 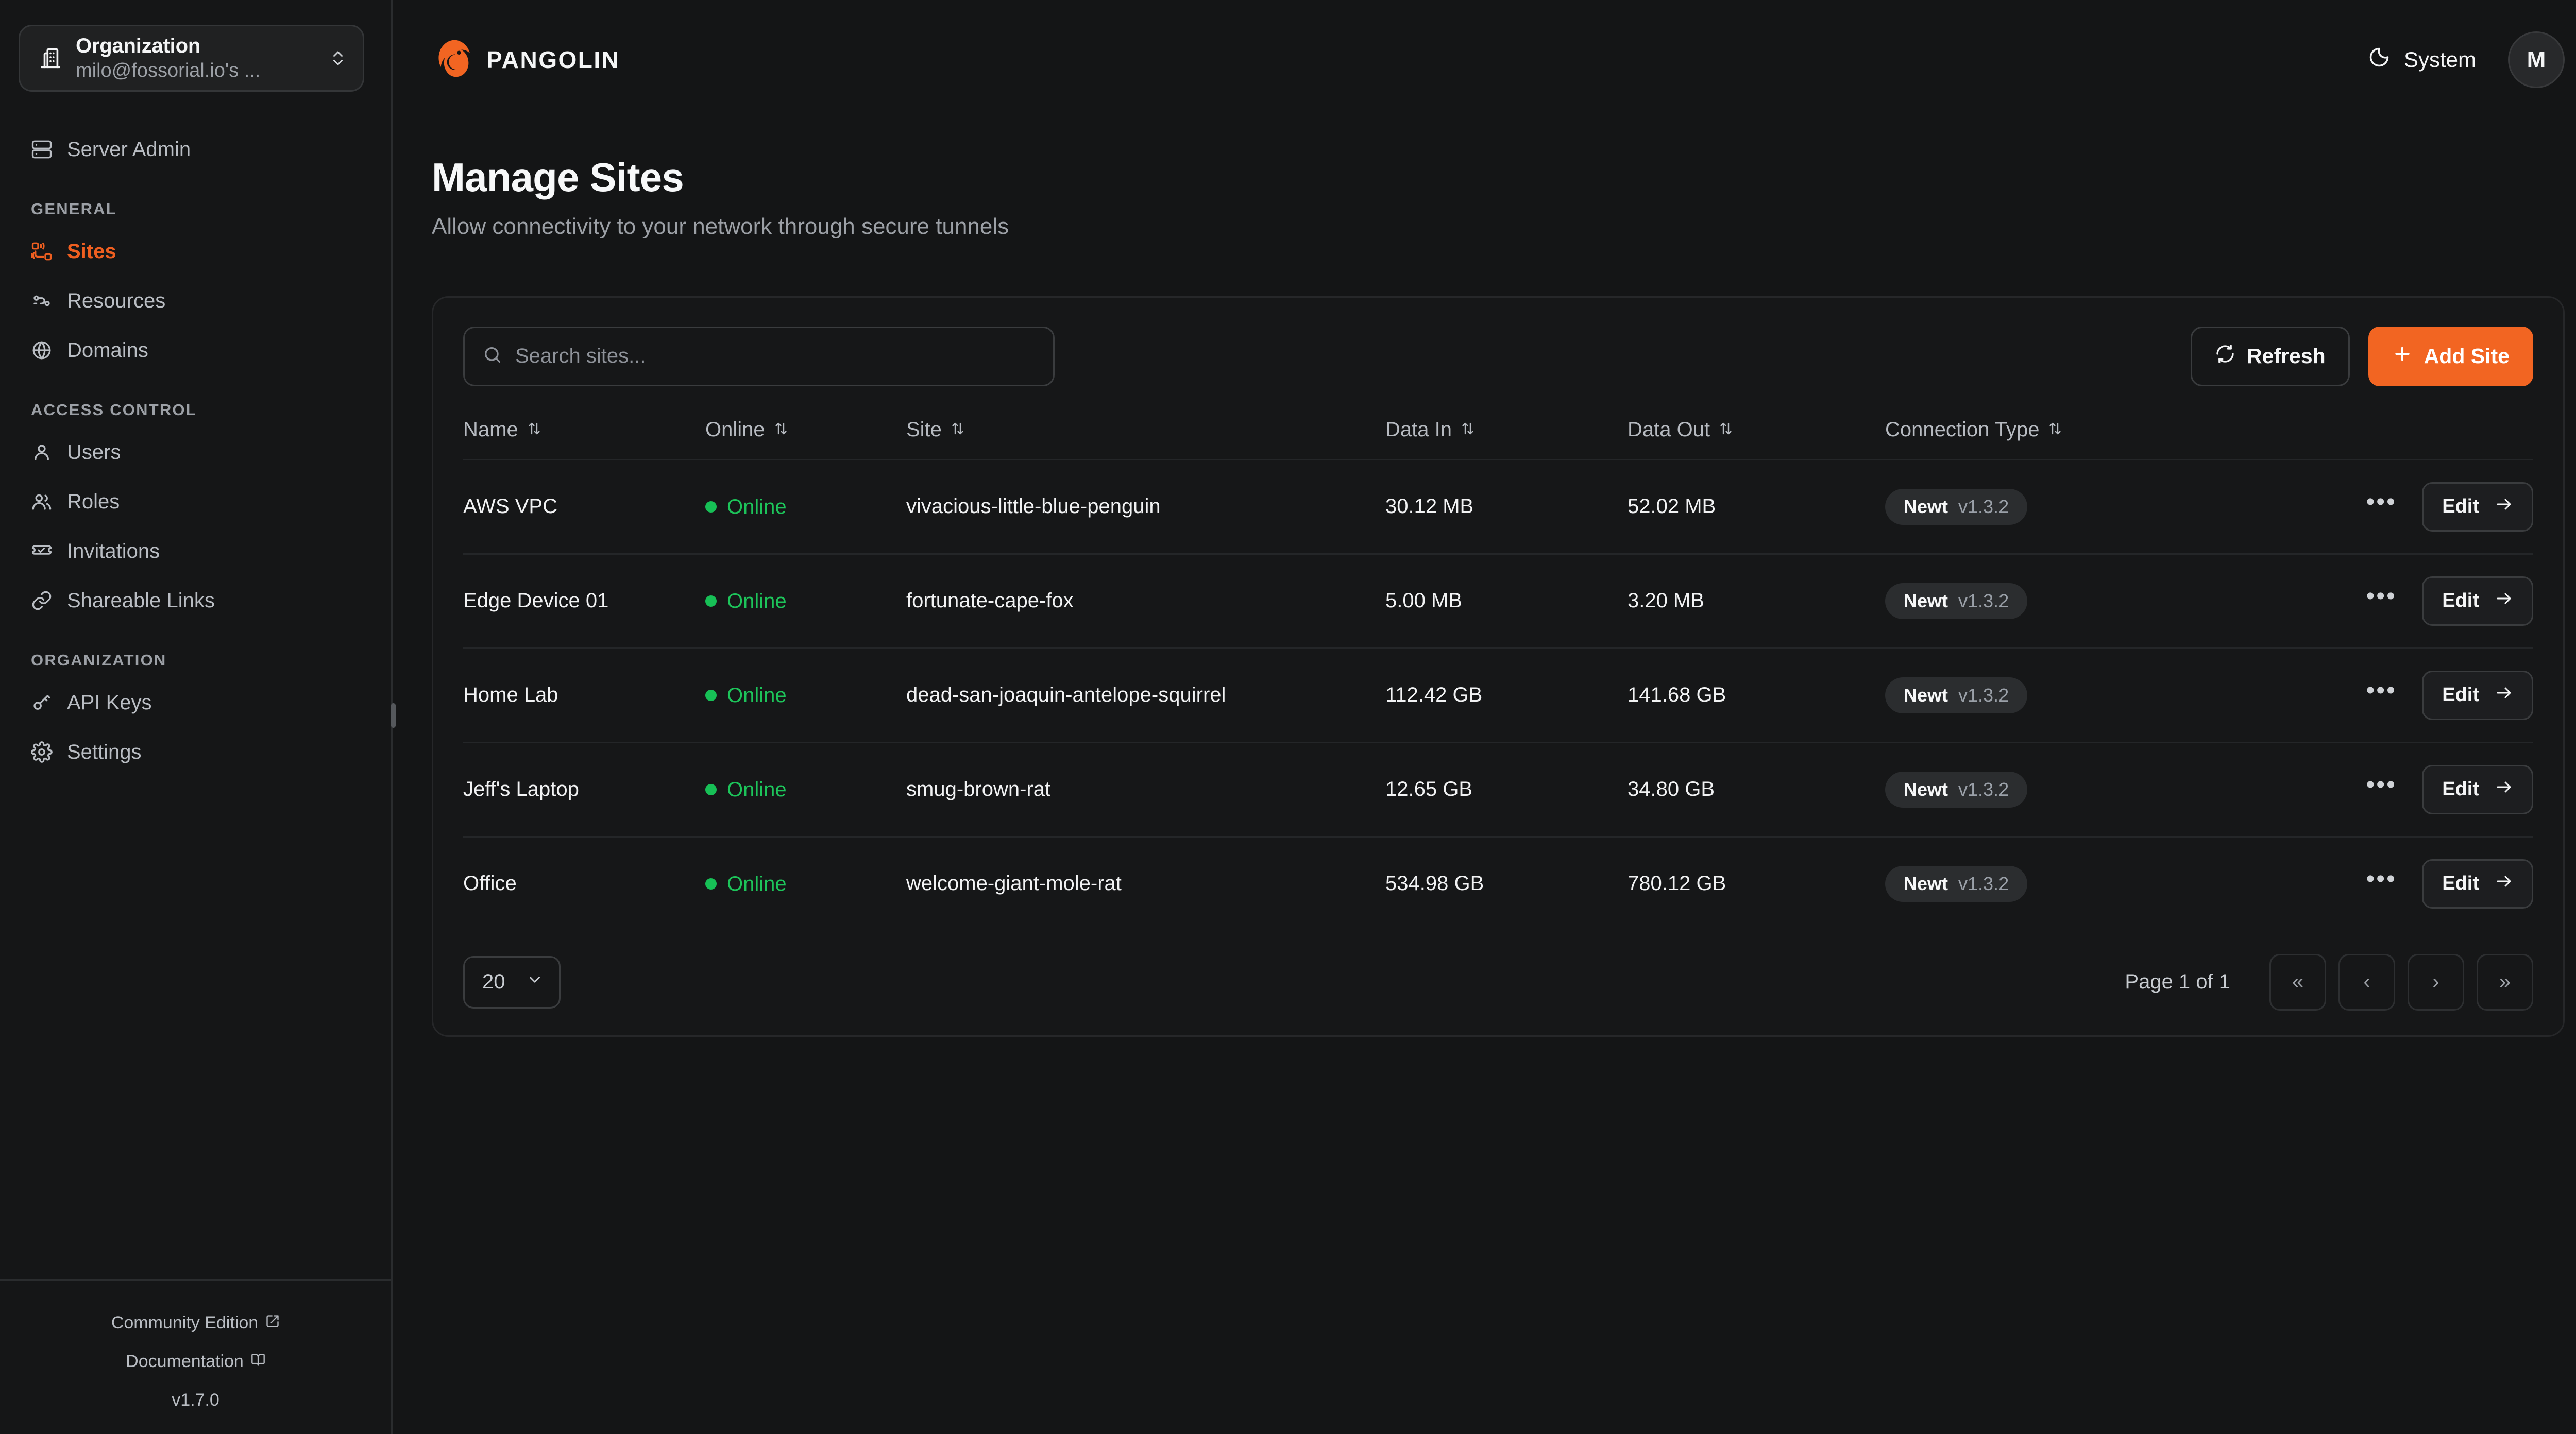 What do you see at coordinates (195, 752) in the screenshot?
I see `sidebar-item-settings: Settings` at bounding box center [195, 752].